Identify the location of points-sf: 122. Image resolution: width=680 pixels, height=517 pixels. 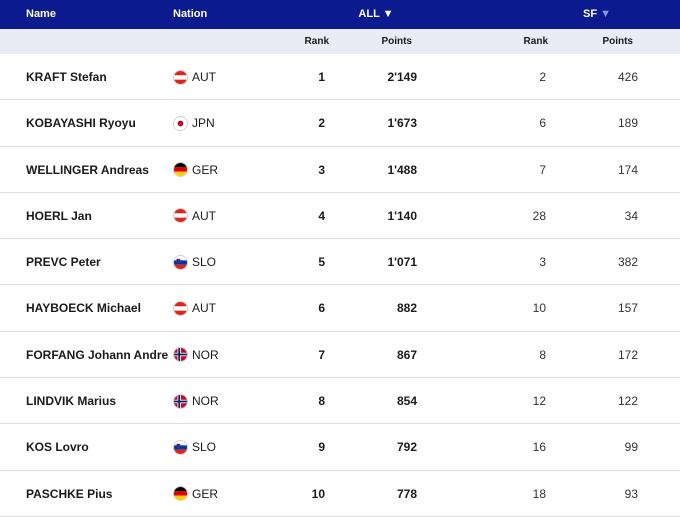
(627, 401).